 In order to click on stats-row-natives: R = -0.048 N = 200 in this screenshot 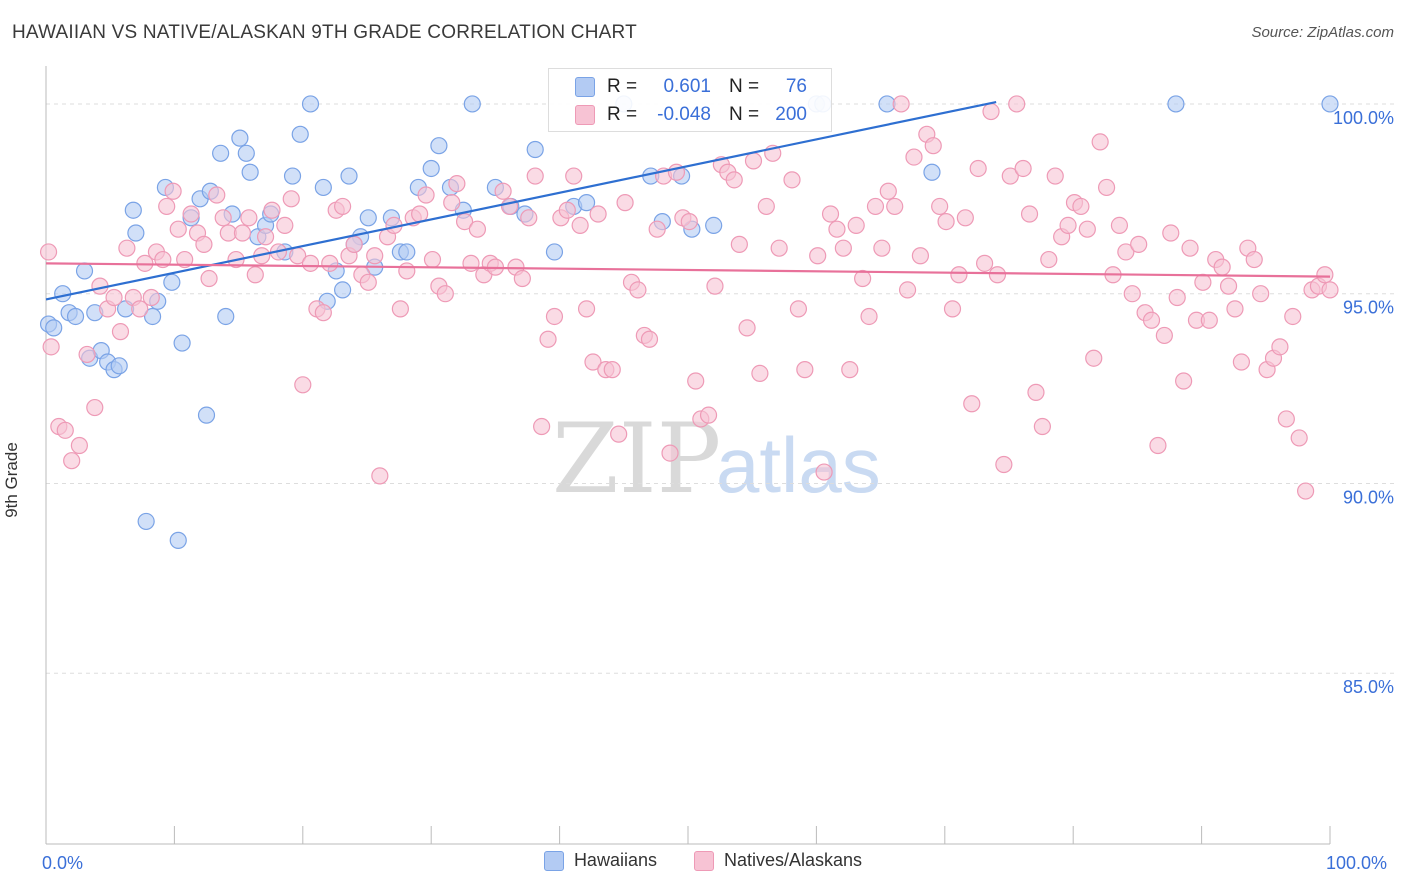, I will do `click(690, 115)`.